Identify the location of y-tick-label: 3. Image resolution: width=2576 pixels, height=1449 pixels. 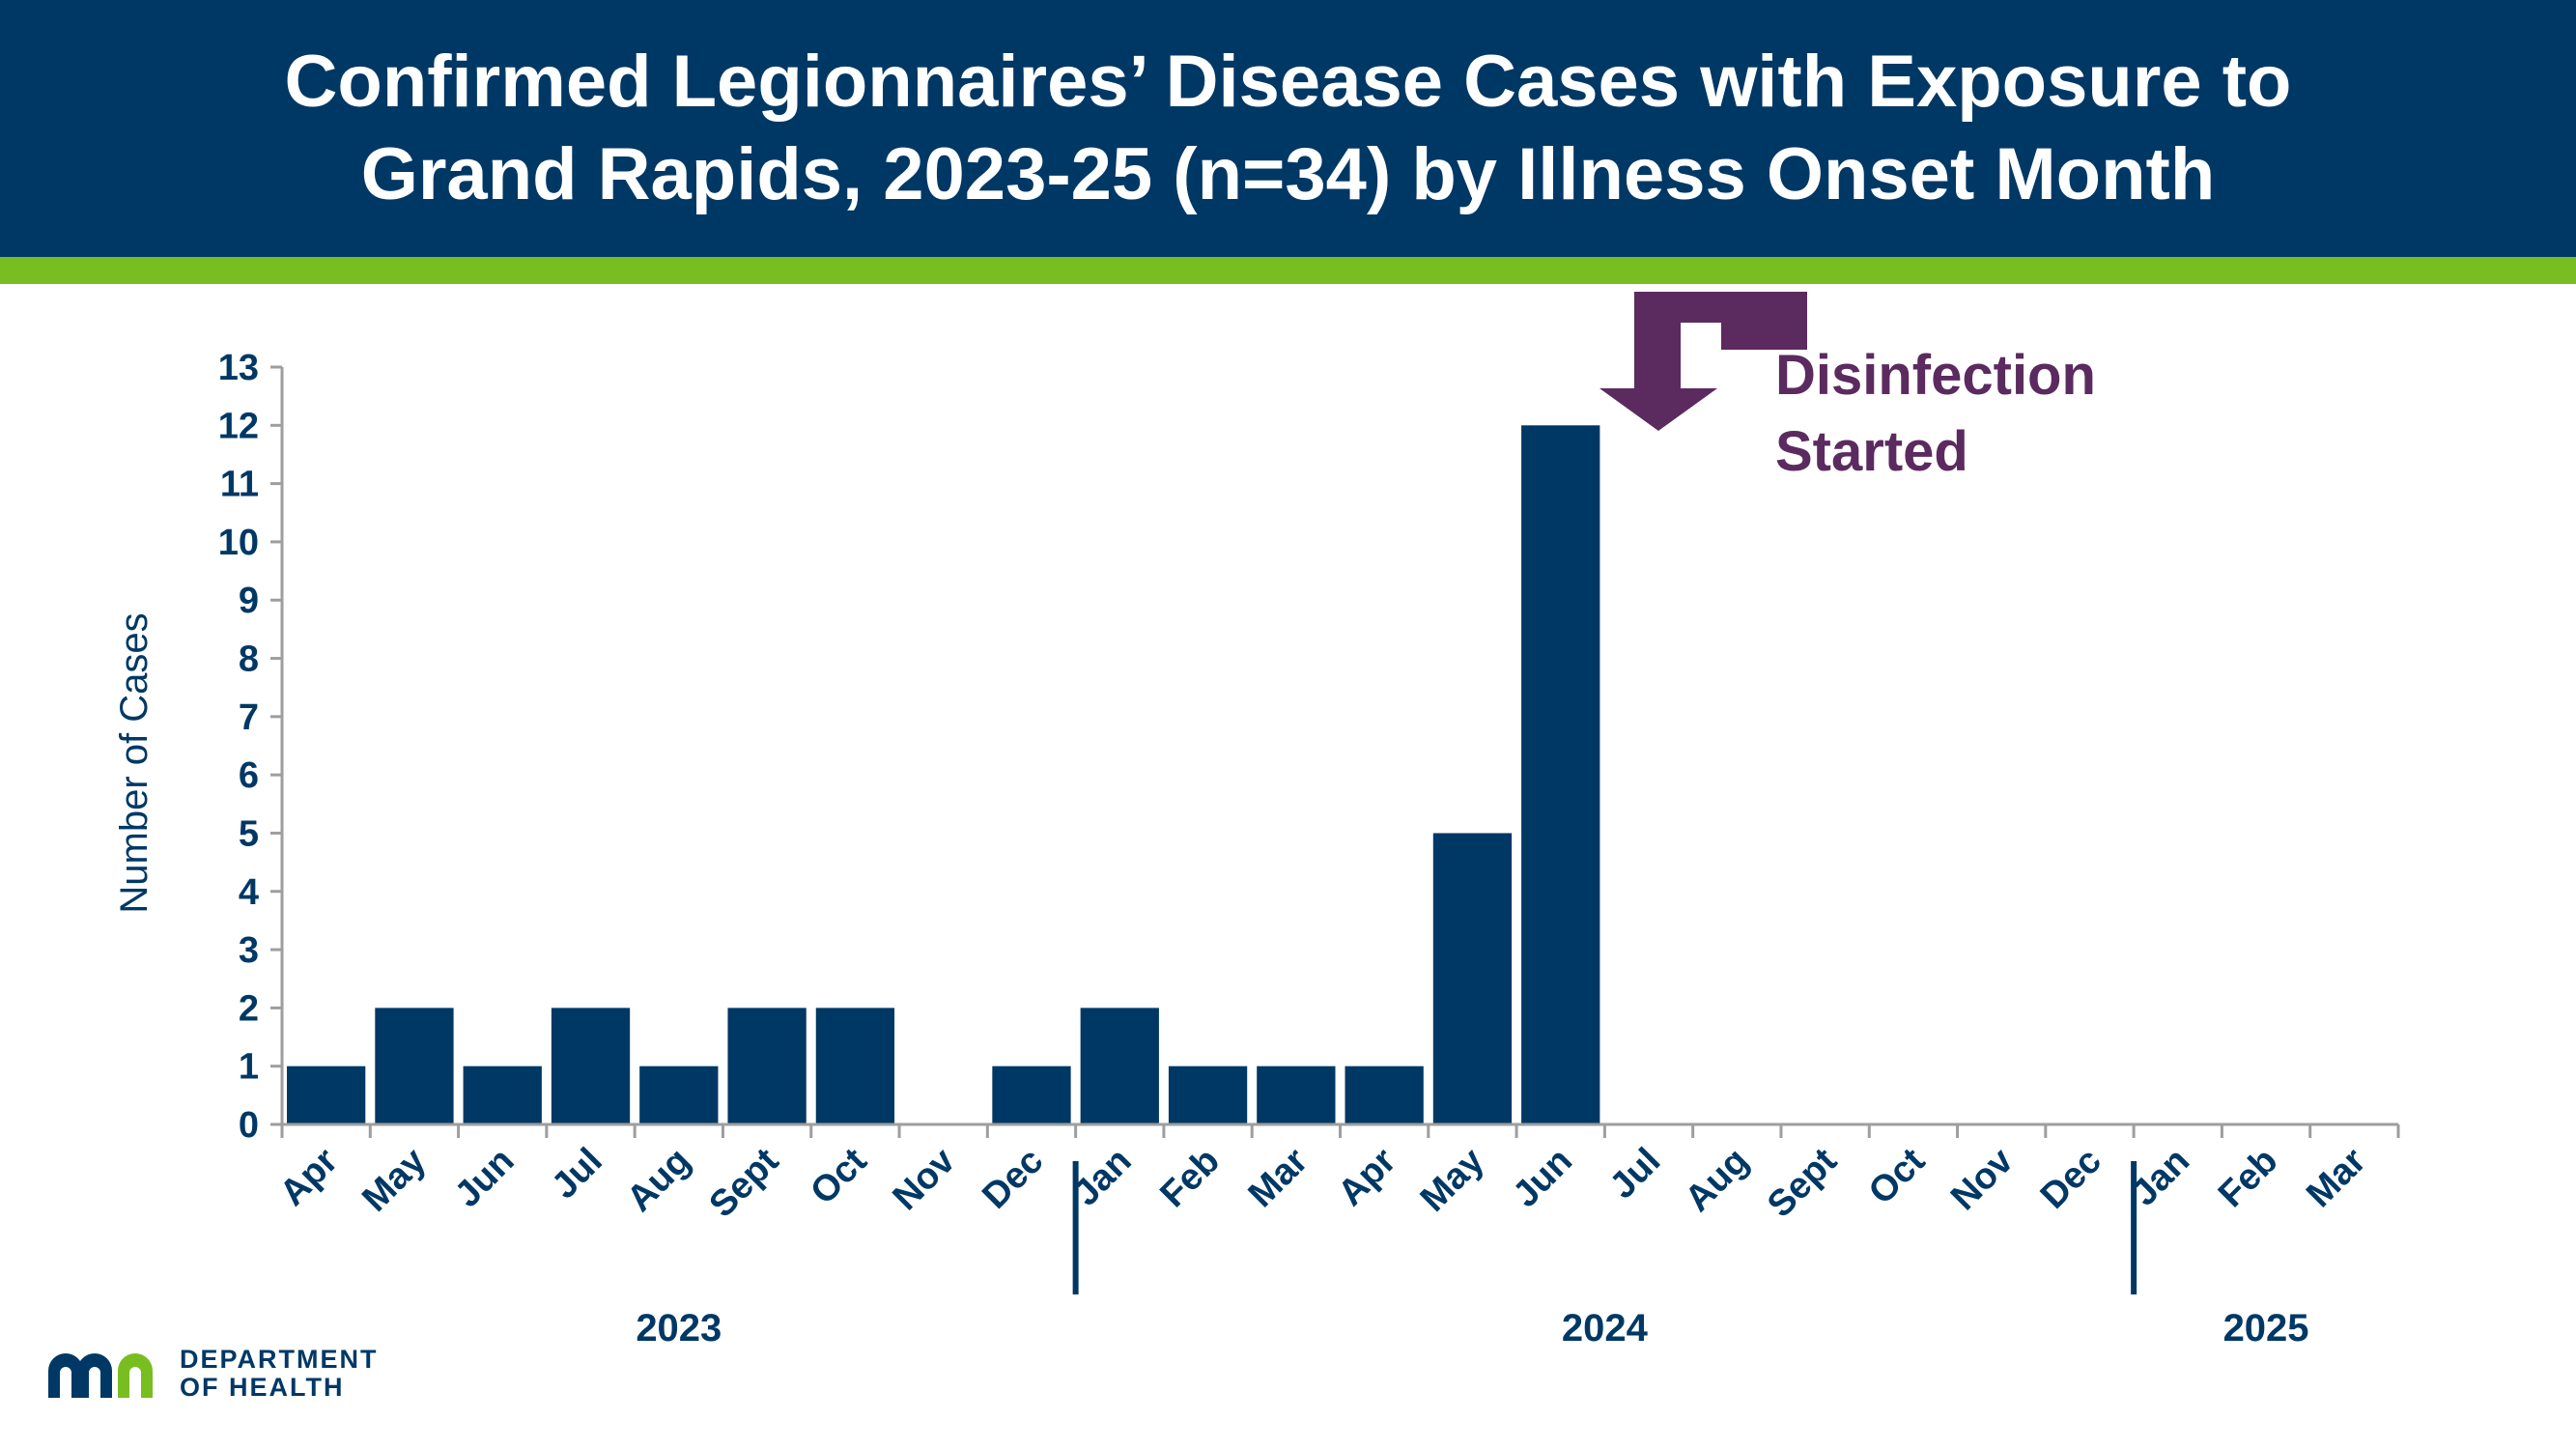
(249, 950).